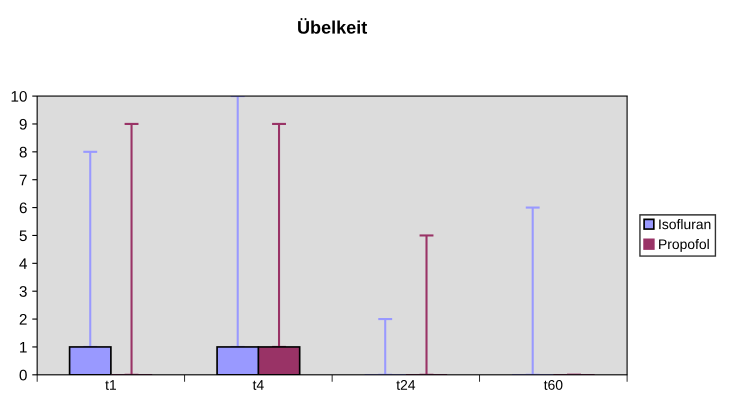 The height and width of the screenshot is (416, 743). Describe the element at coordinates (23, 291) in the screenshot. I see `y-tick-label: 3` at that location.